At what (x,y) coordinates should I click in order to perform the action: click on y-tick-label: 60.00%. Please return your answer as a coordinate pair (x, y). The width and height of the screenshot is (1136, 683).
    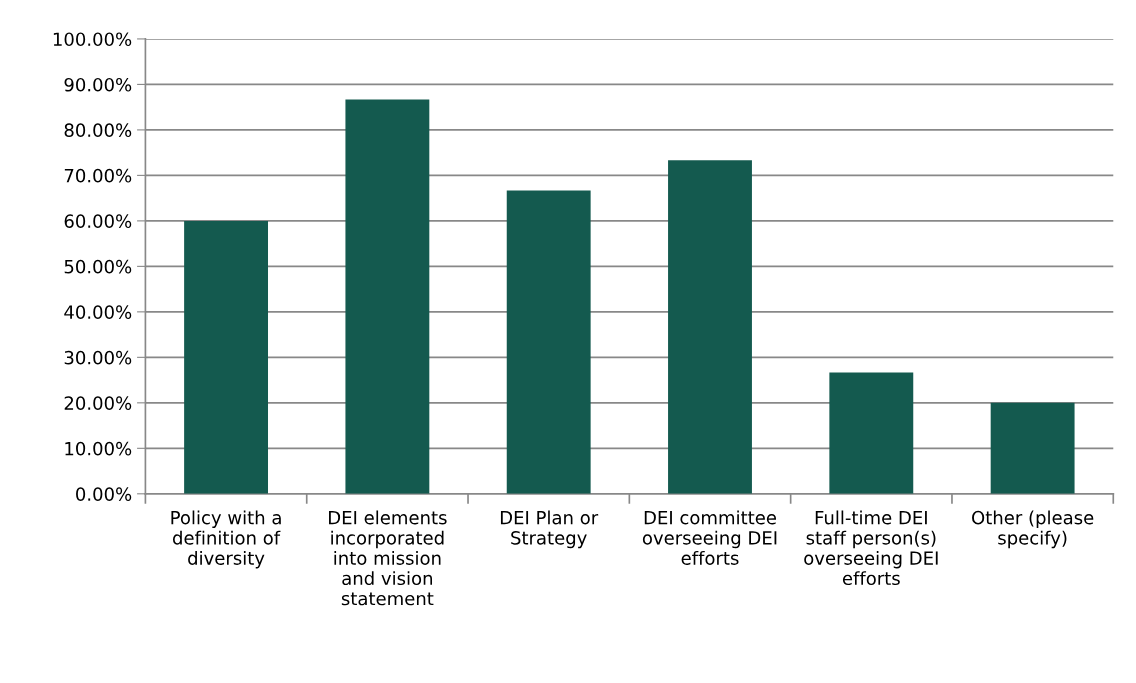
    Looking at the image, I should click on (98, 221).